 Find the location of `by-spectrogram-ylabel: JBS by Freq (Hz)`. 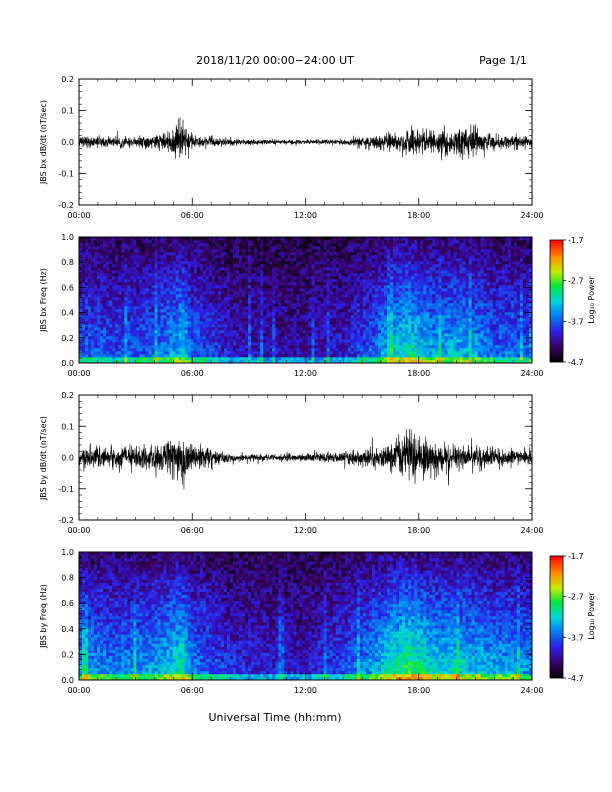

by-spectrogram-ylabel: JBS by Freq (Hz) is located at coordinates (43, 616).